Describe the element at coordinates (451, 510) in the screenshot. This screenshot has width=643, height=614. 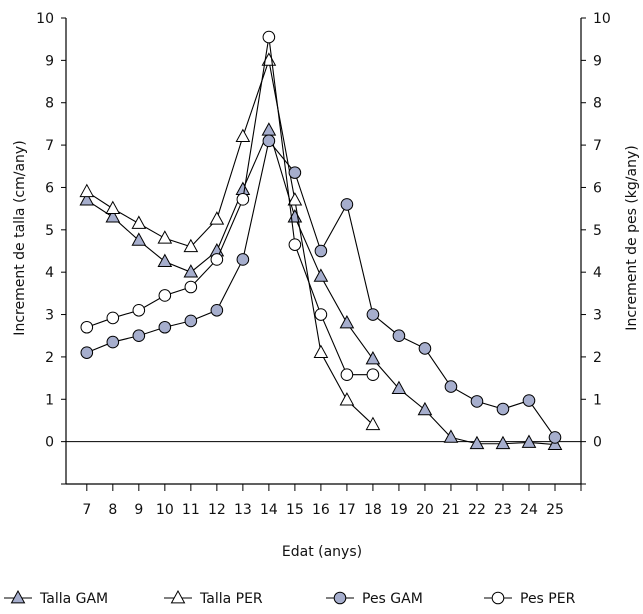
I see `x-tick-label: 21` at that location.